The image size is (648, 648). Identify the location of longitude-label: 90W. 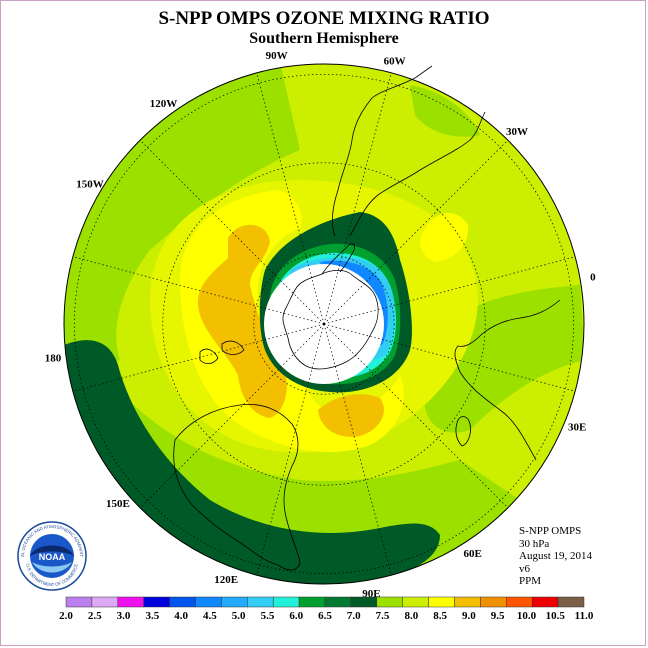
(277, 56).